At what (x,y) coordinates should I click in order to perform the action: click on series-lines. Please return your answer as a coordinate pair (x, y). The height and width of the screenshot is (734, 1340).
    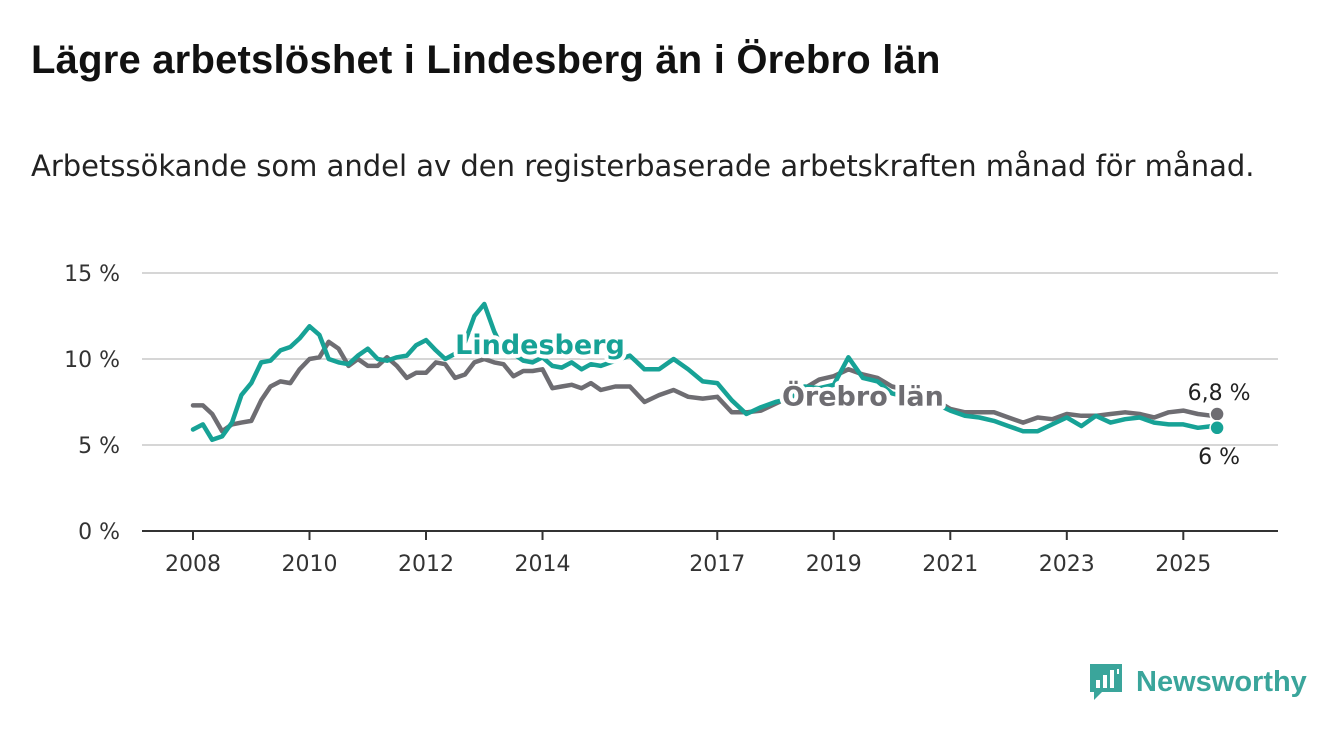
    Looking at the image, I should click on (707, 372).